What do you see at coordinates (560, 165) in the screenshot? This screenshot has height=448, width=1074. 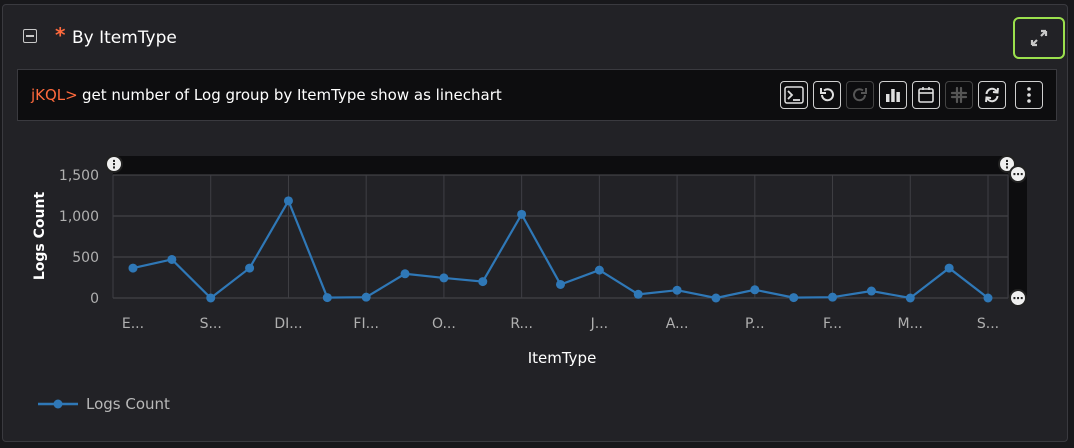 I see `chart-top-strip` at bounding box center [560, 165].